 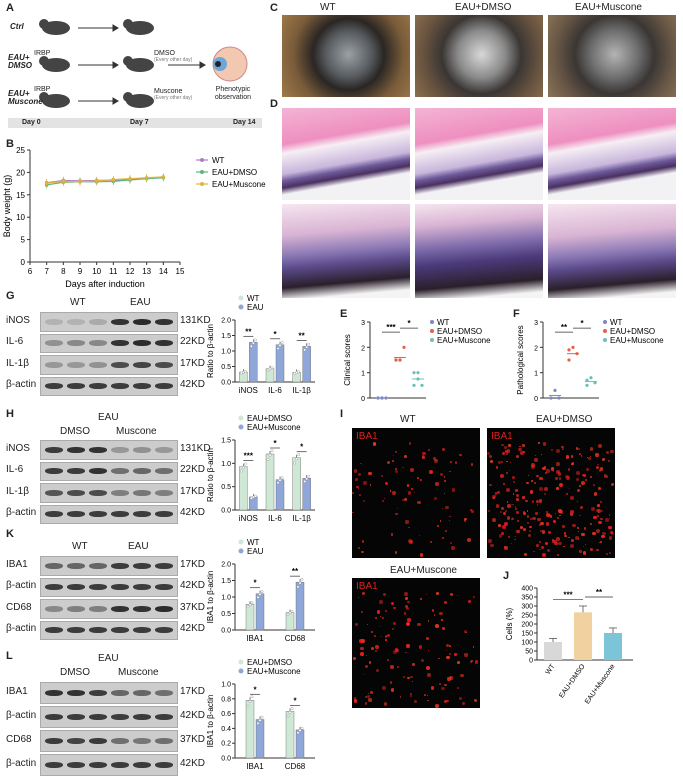 What do you see at coordinates (527, 625) in the screenshot?
I see `y-tick-label: 200` at bounding box center [527, 625].